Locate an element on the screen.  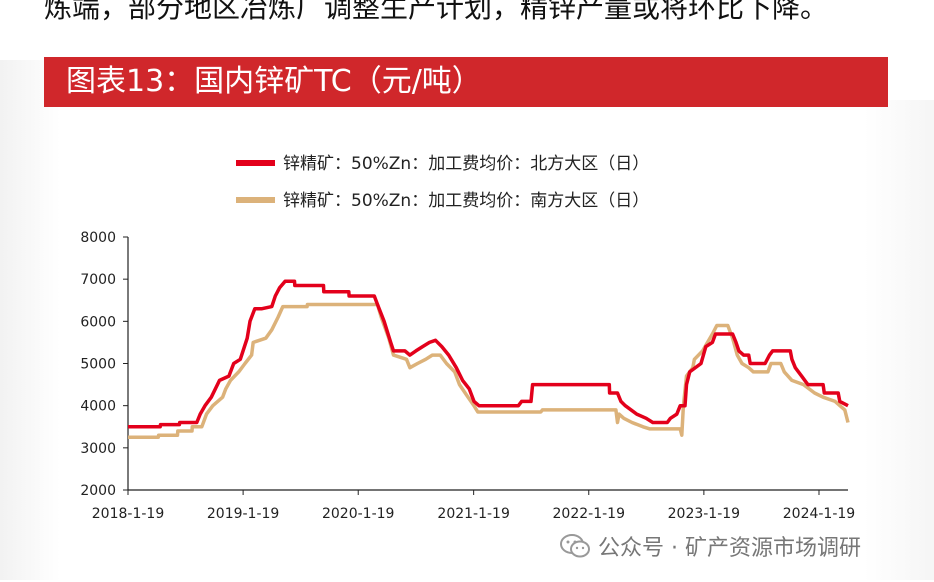
chart-title-bar: 图表13：国内锌矿TC（元/吨） is located at coordinates (466, 82).